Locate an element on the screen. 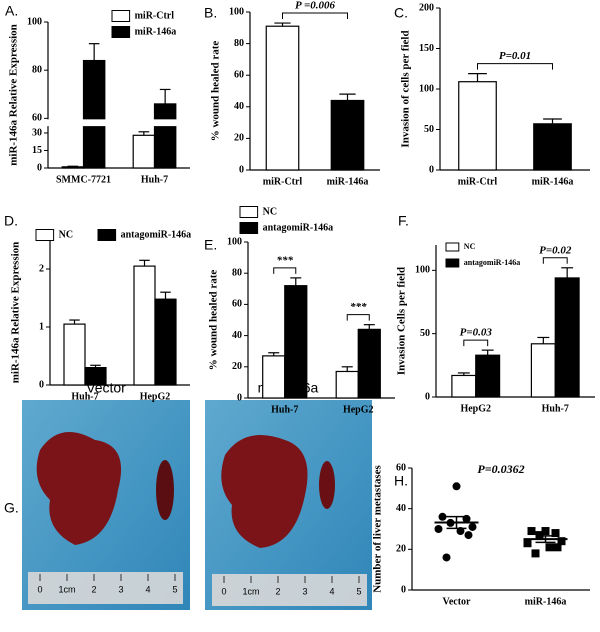 This screenshot has height=632, width=600. panel-letter: C. is located at coordinates (401, 13).